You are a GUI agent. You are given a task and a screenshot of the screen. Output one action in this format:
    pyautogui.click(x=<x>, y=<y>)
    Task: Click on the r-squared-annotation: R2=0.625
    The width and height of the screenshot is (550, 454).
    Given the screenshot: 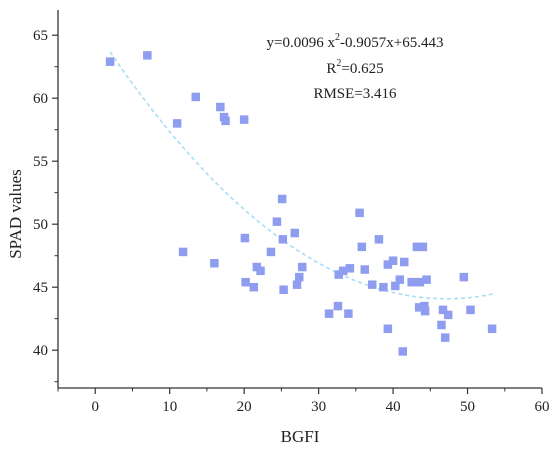 What is the action you would take?
    pyautogui.click(x=354, y=67)
    